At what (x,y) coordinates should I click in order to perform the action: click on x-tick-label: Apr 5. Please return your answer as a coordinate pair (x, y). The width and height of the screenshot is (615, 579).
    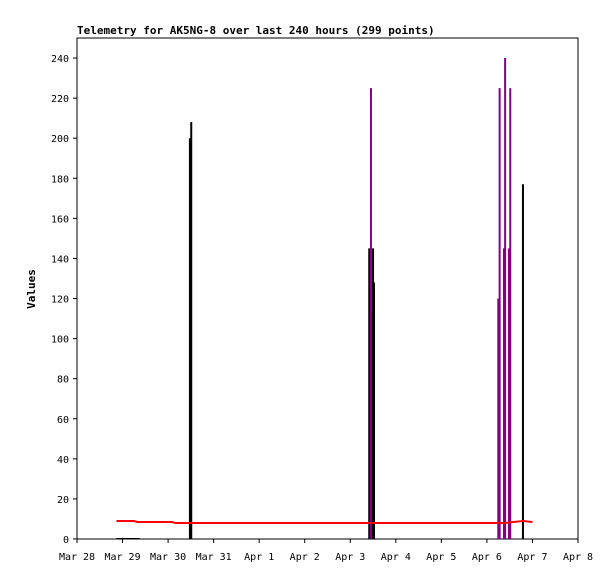
    Looking at the image, I should click on (441, 557).